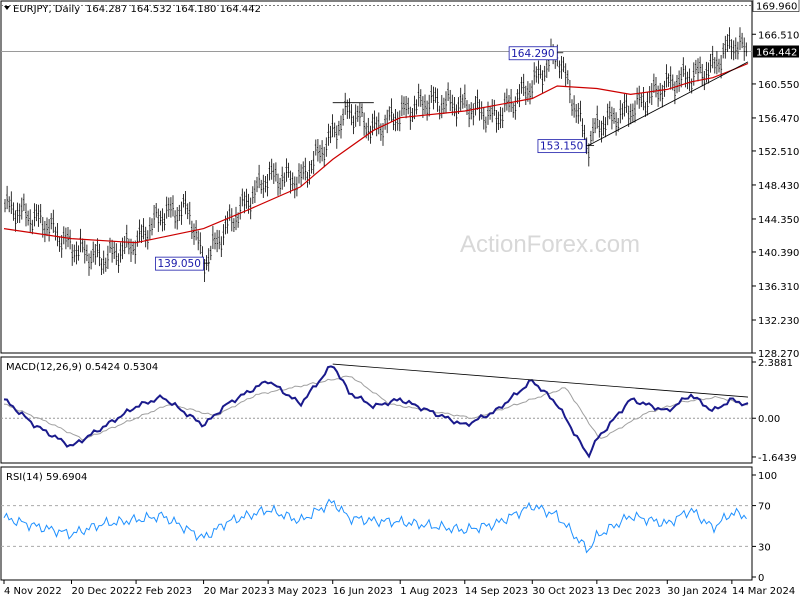  What do you see at coordinates (778, 119) in the screenshot?
I see `price-tick-label: 156.470` at bounding box center [778, 119].